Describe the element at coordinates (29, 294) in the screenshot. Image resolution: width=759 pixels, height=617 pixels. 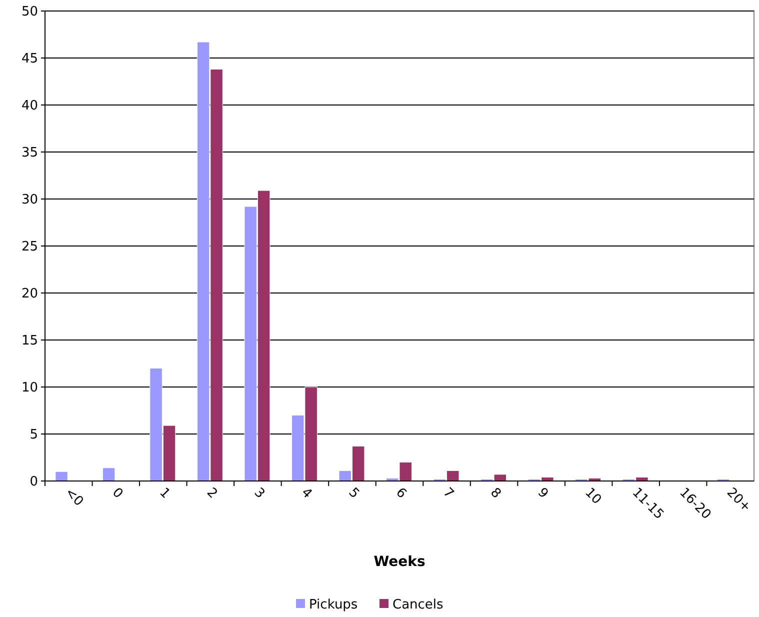
I see `y-tick-label: 20` at that location.